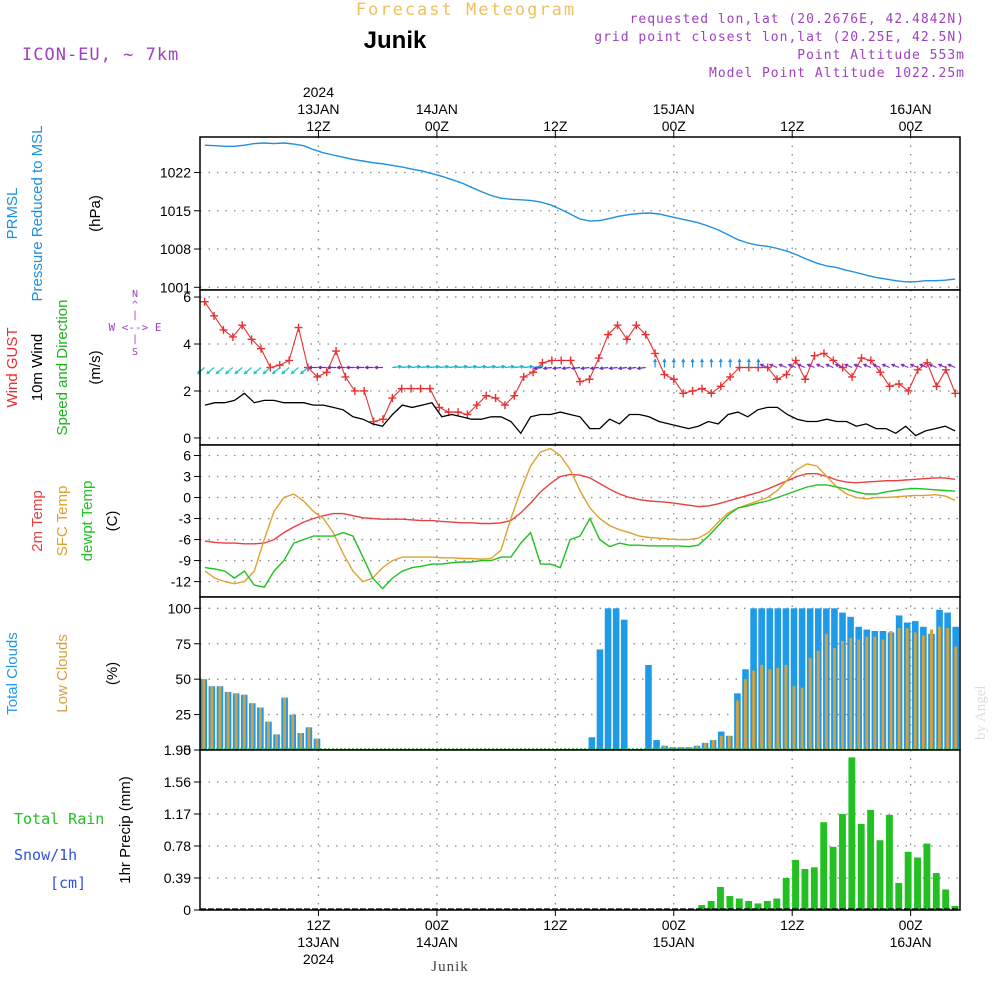 Image resolution: width=1000 pixels, height=1000 pixels. Describe the element at coordinates (177, 846) in the screenshot. I see `y-tick-label: 0.78` at that location.